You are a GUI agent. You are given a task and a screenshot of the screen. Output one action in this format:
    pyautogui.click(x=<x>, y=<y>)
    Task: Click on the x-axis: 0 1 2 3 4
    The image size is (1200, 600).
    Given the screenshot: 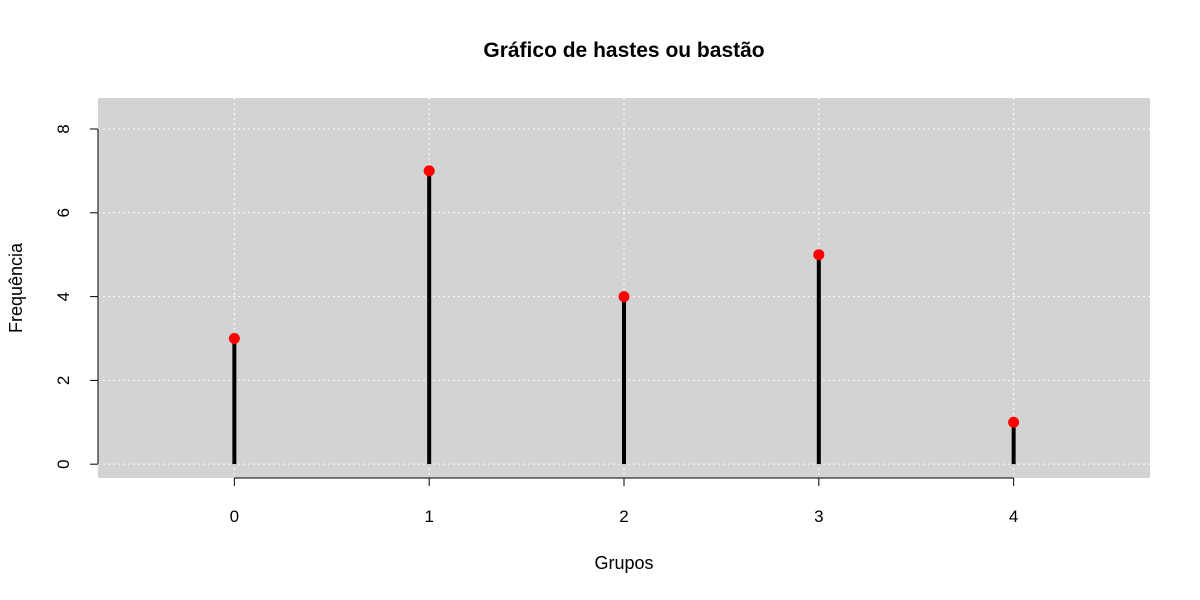 What is the action you would take?
    pyautogui.click(x=624, y=501)
    